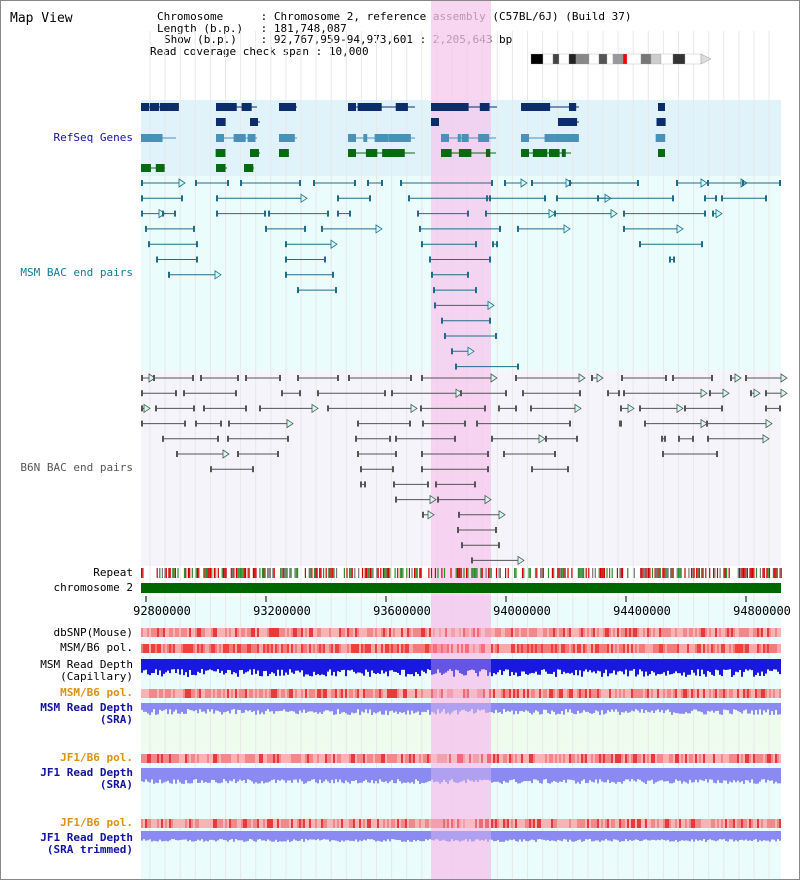 The image size is (800, 880). I want to click on track-label-msm-bac: MSM BAC end pairs, so click(76, 272).